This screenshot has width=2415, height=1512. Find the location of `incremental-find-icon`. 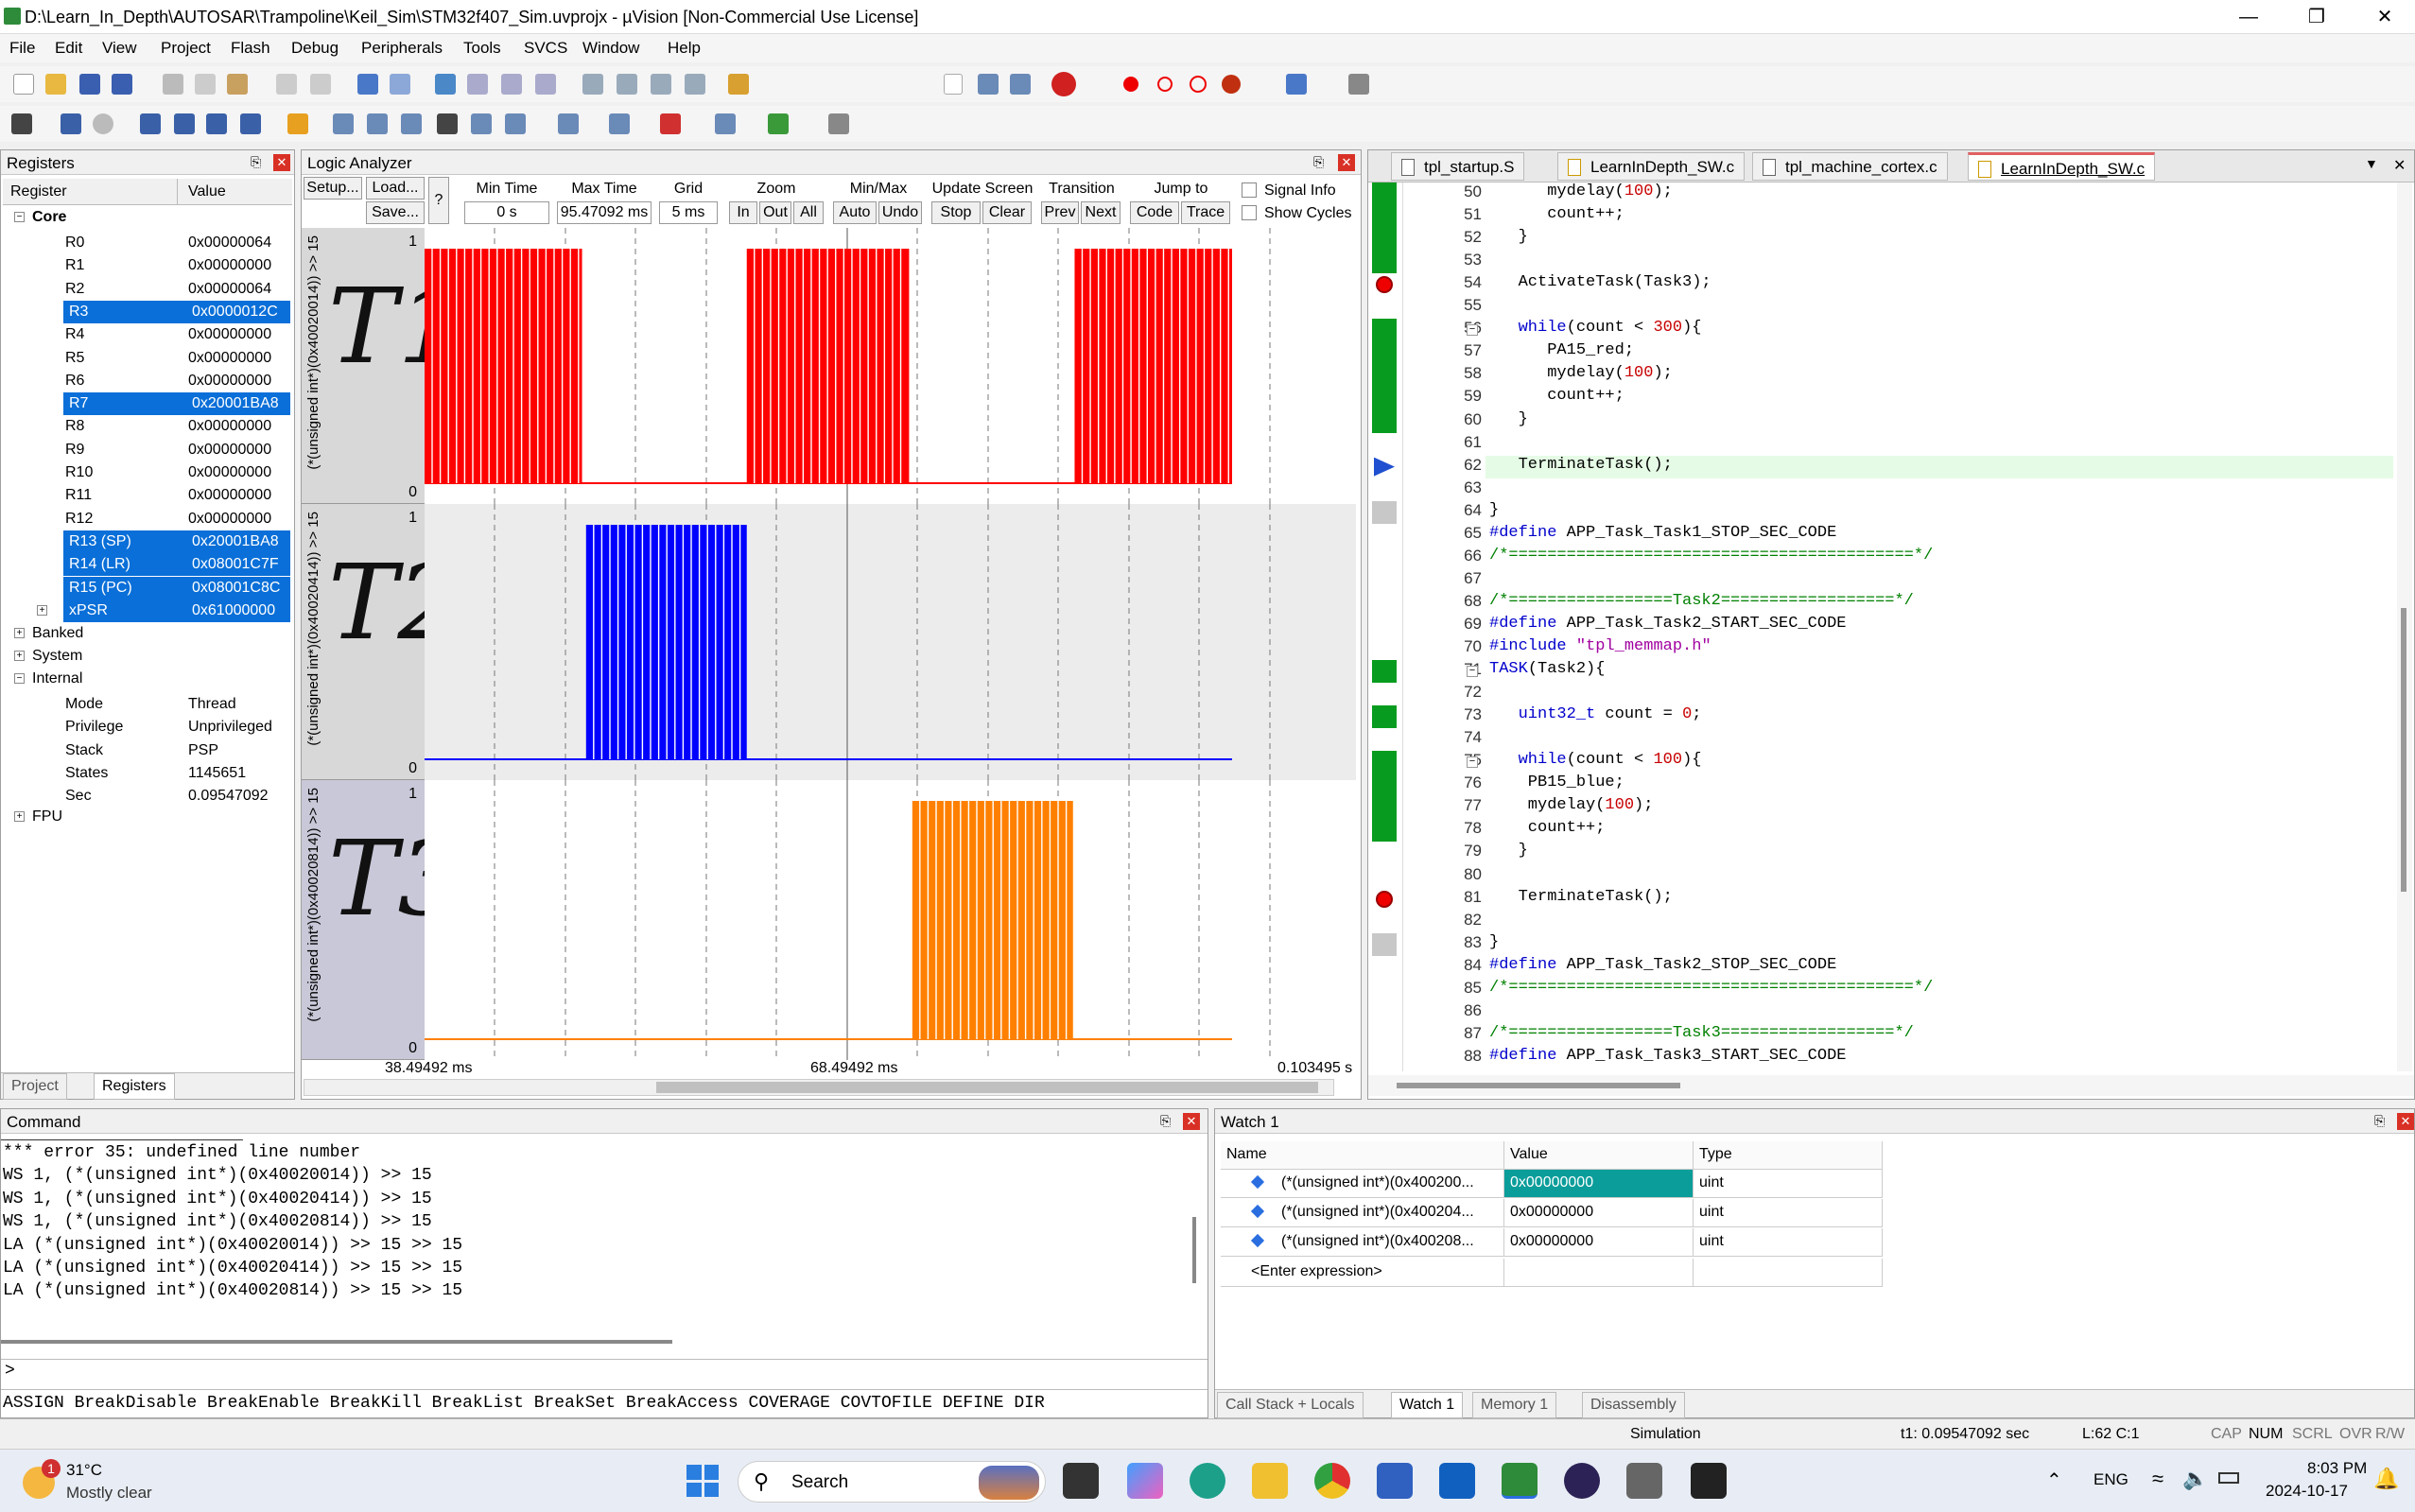

incremental-find-icon is located at coordinates (1020, 84).